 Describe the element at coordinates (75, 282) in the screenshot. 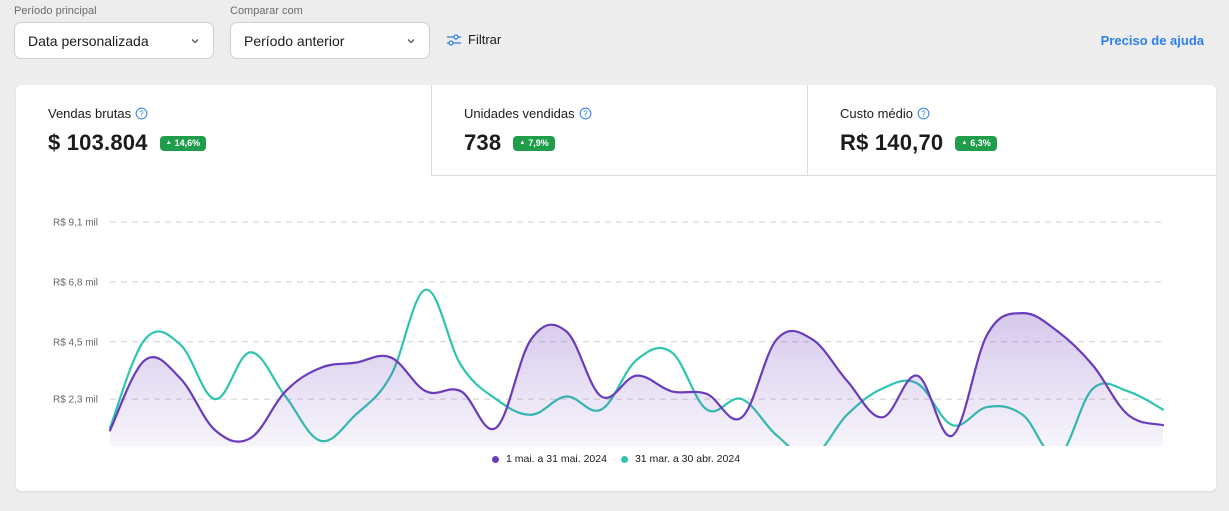

I see `y-tick-label: R$ 6,8 mil` at that location.